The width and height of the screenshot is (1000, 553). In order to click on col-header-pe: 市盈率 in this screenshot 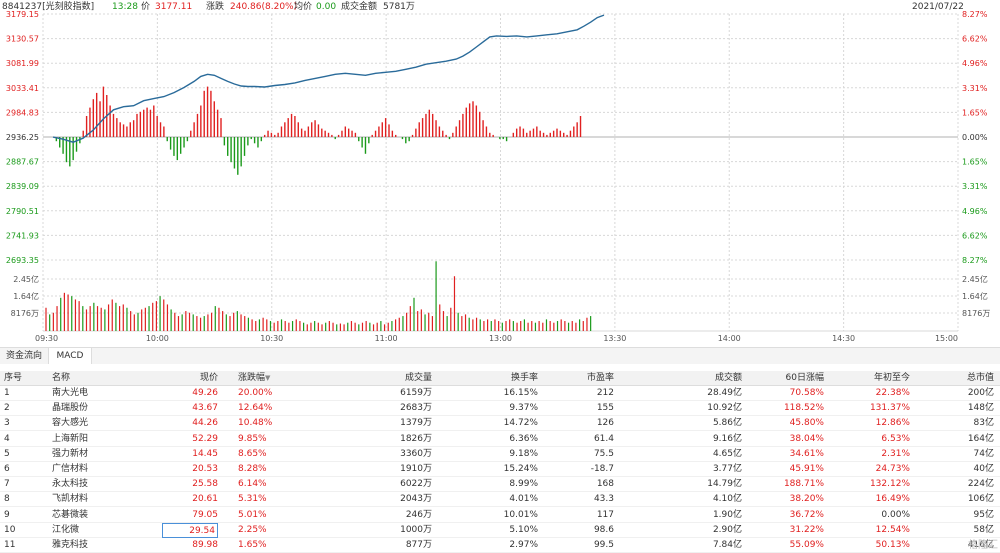, I will do `click(600, 378)`.